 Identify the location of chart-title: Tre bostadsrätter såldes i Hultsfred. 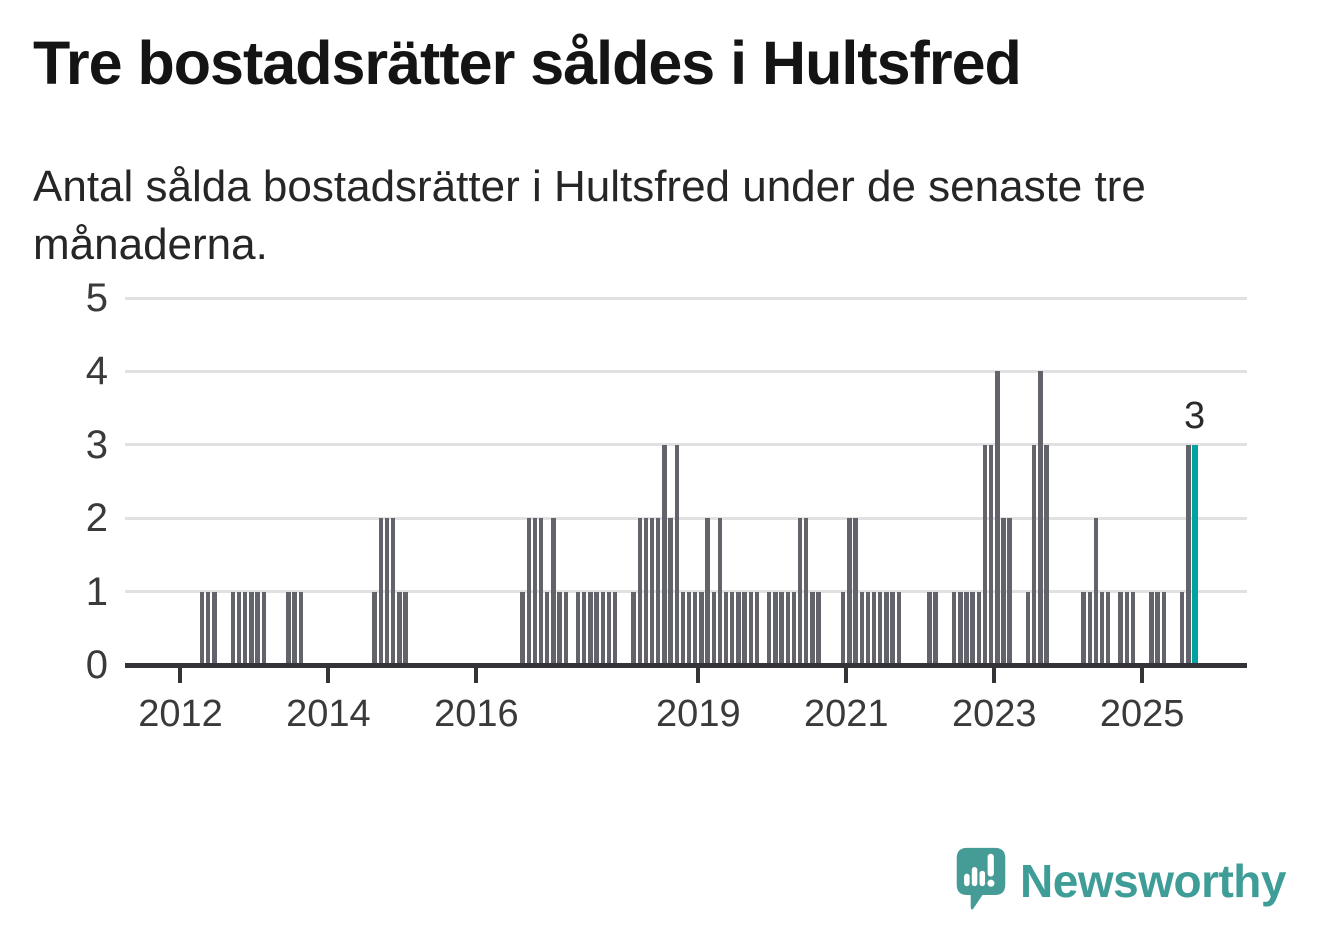
(527, 63).